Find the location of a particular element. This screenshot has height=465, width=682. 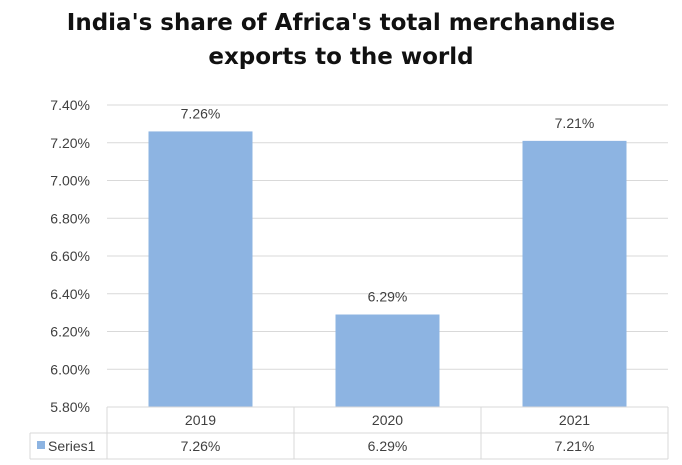

y-tick-label: 7.00% is located at coordinates (70, 181).